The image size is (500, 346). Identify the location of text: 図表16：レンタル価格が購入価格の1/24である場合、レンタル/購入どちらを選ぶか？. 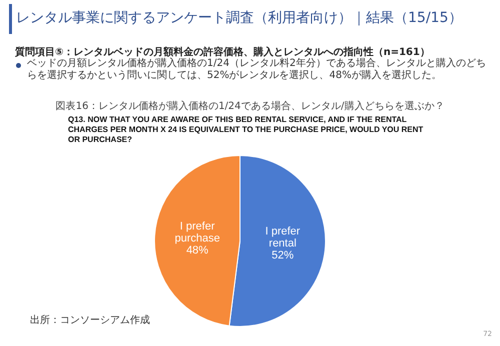
(250, 106).